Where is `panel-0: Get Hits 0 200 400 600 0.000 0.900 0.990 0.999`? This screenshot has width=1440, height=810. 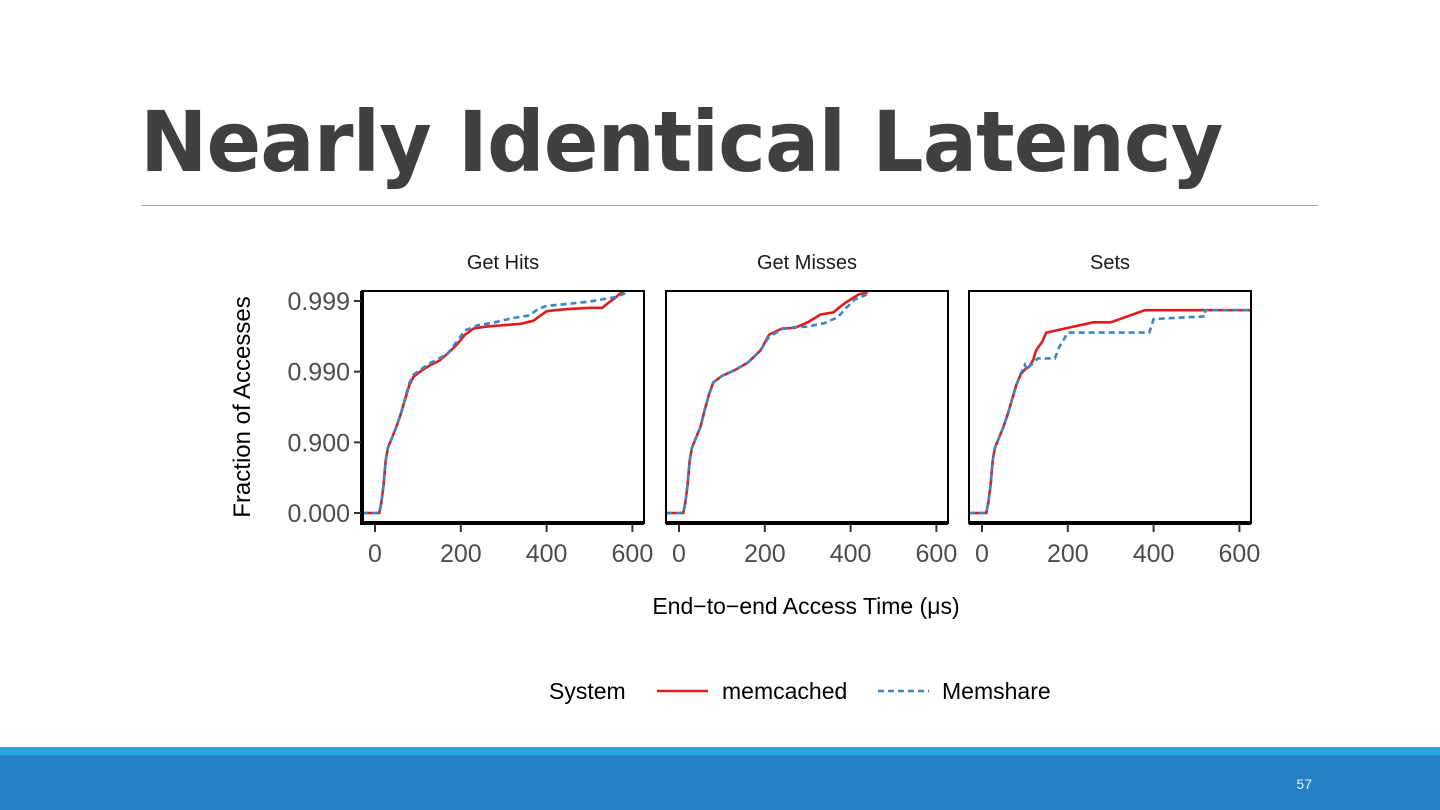 panel-0: Get Hits 0 200 400 600 0.000 0.900 0.990 0.999 is located at coordinates (470, 410).